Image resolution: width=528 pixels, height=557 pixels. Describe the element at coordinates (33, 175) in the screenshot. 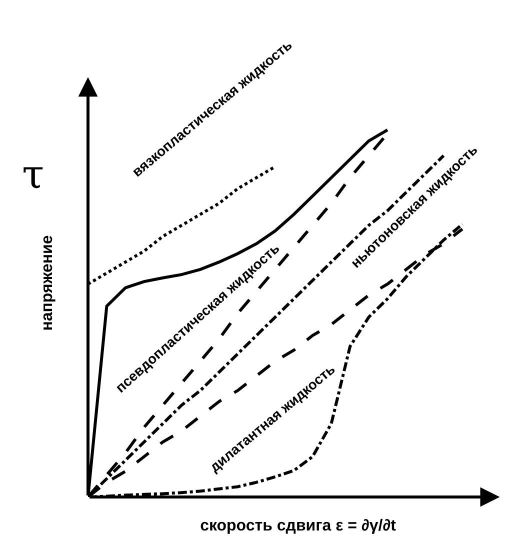

I see `text: τ` at that location.